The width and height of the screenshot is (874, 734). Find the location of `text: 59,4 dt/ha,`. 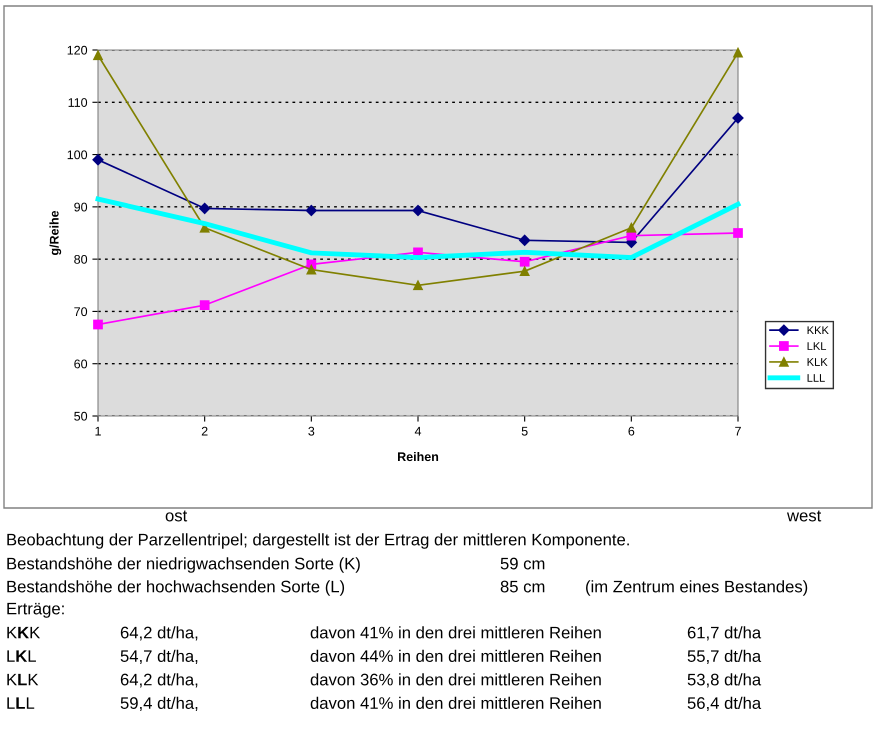

text: 59,4 dt/ha, is located at coordinates (159, 703).